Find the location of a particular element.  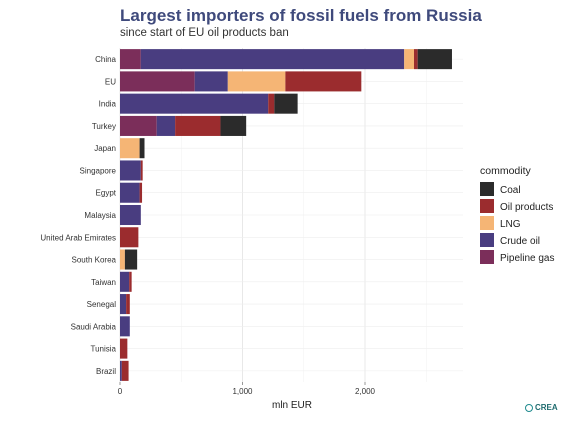

bar-united-arab-emirates-oil-products is located at coordinates (129, 237).